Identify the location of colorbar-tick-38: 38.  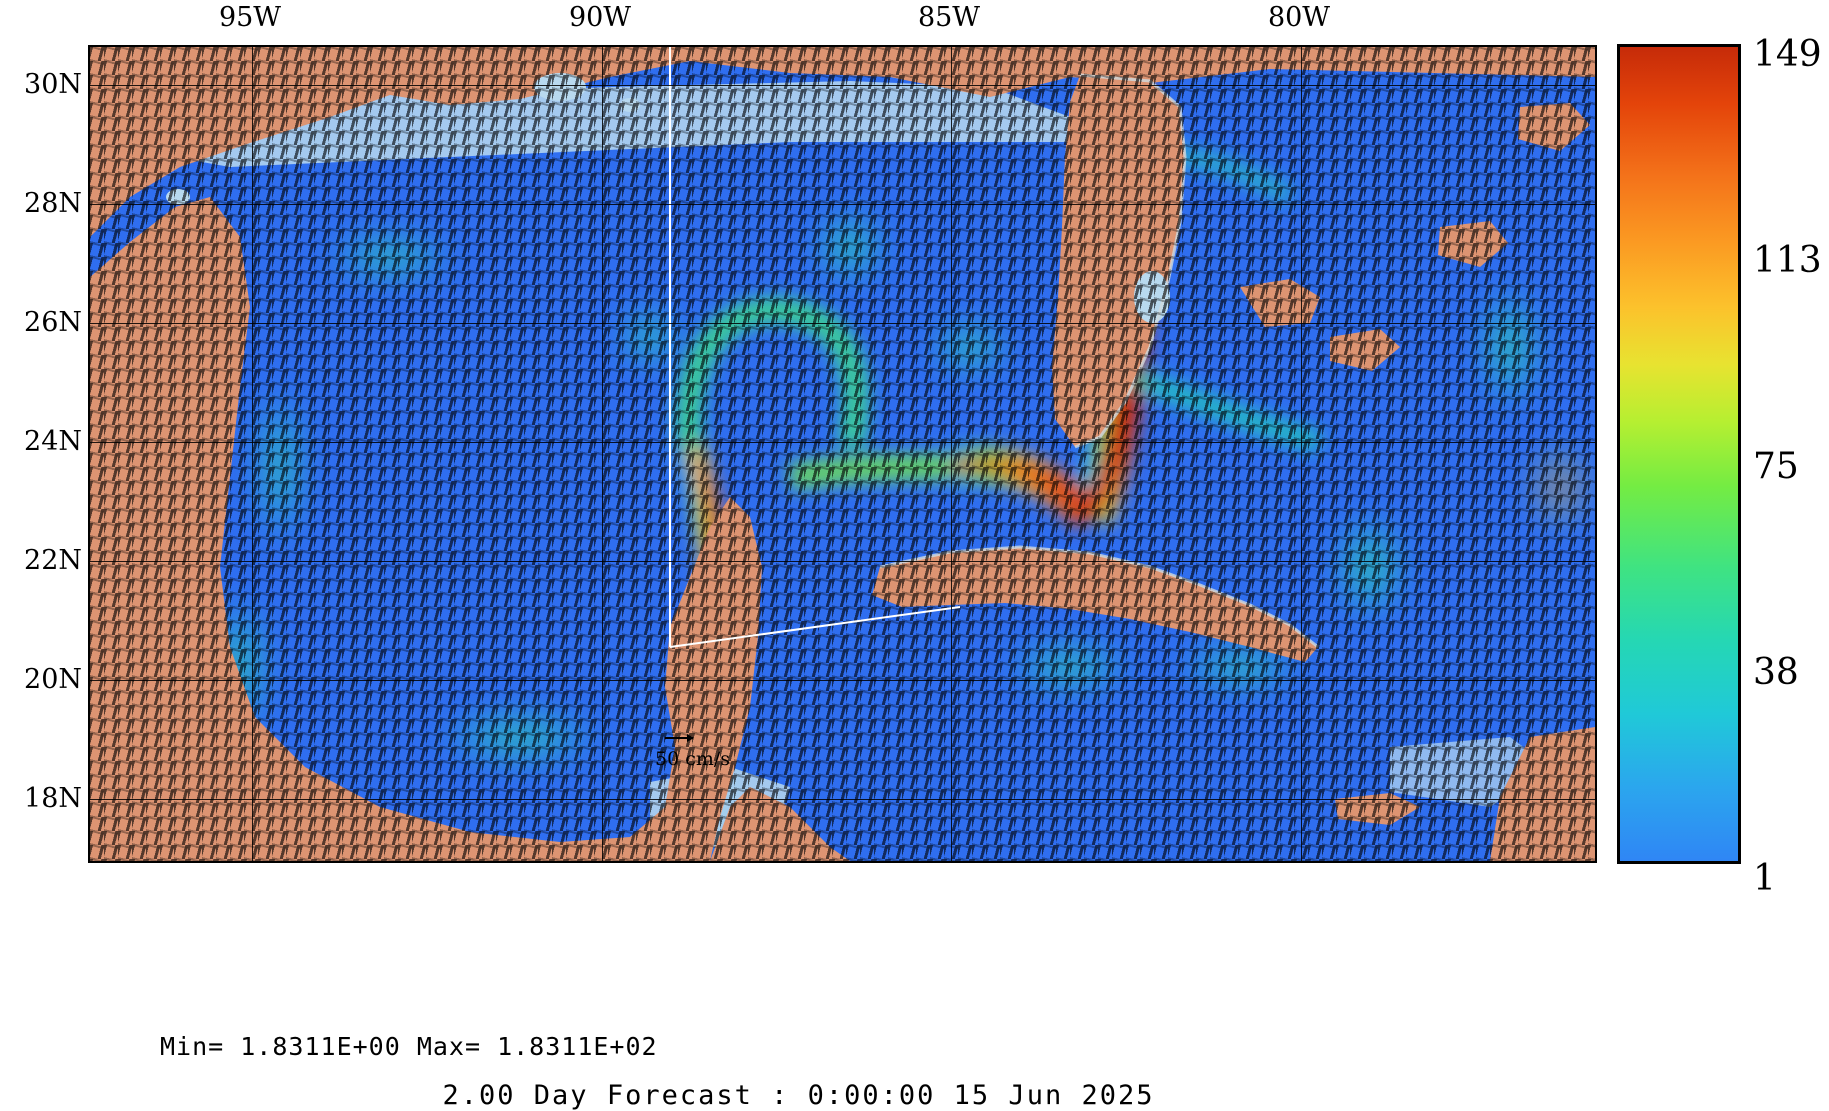
(1776, 672).